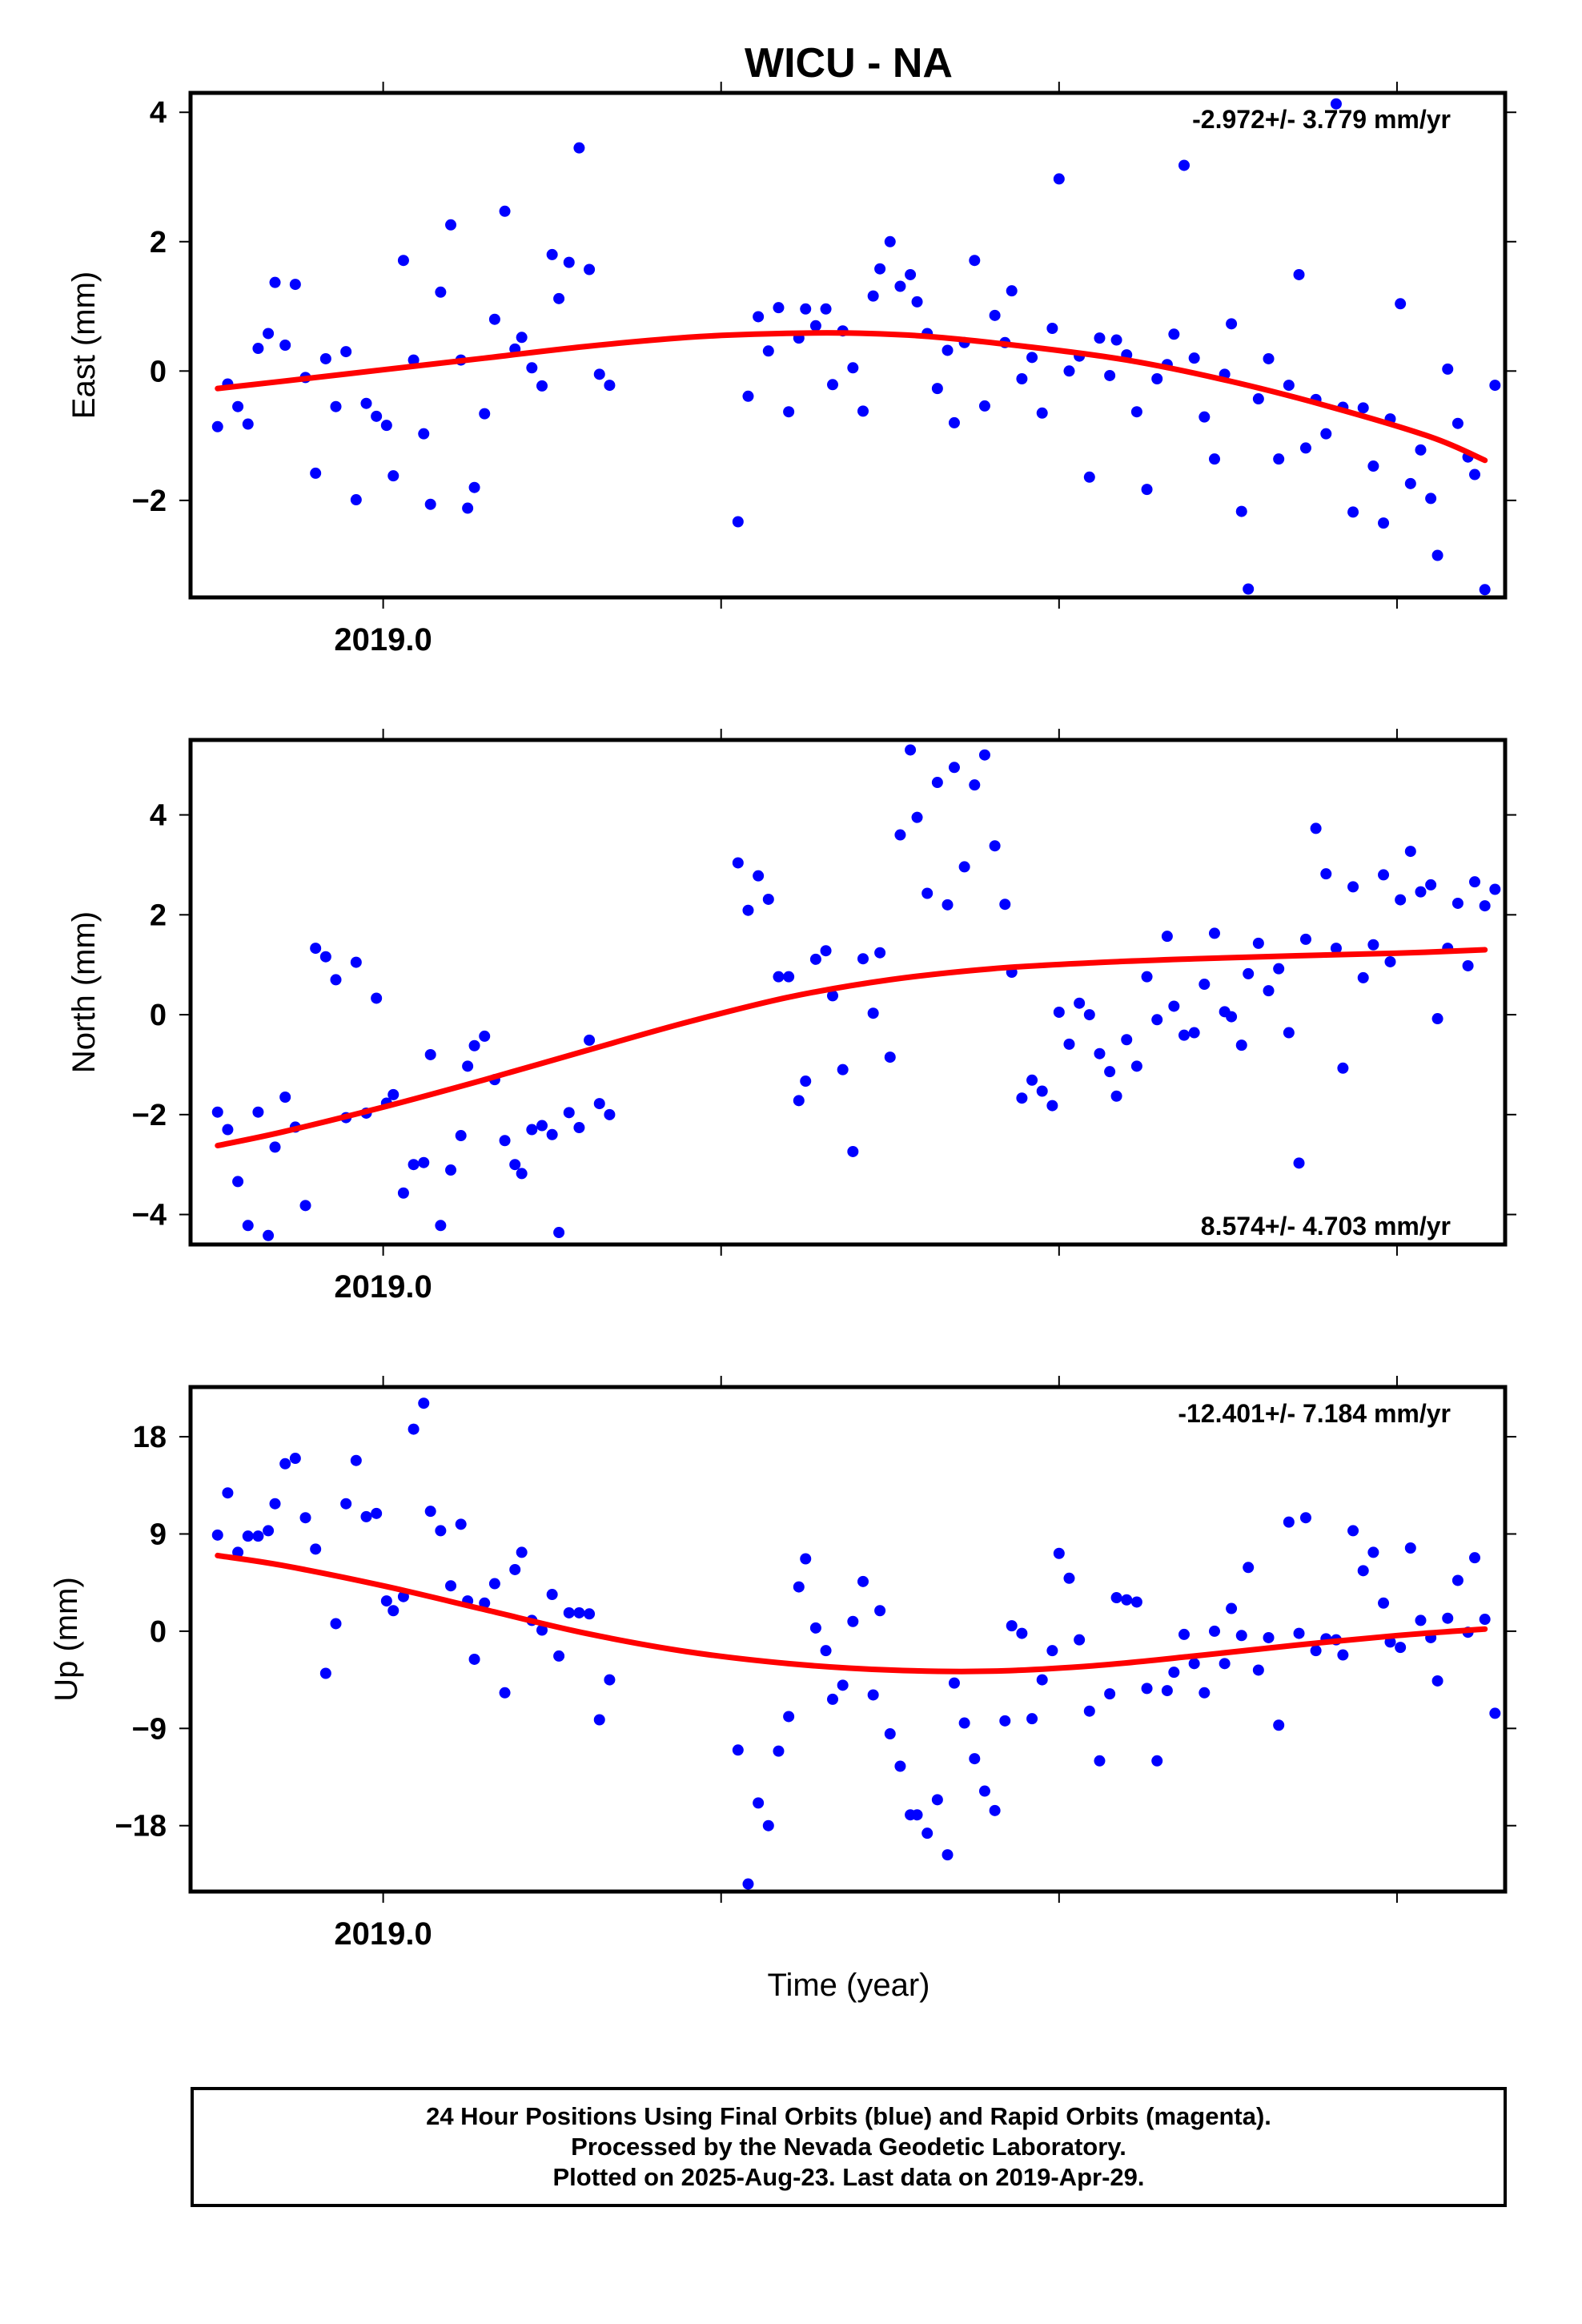  I want to click on up-rate-annotation: -12.401+/- 7.184 mm/yr, so click(1314, 1413).